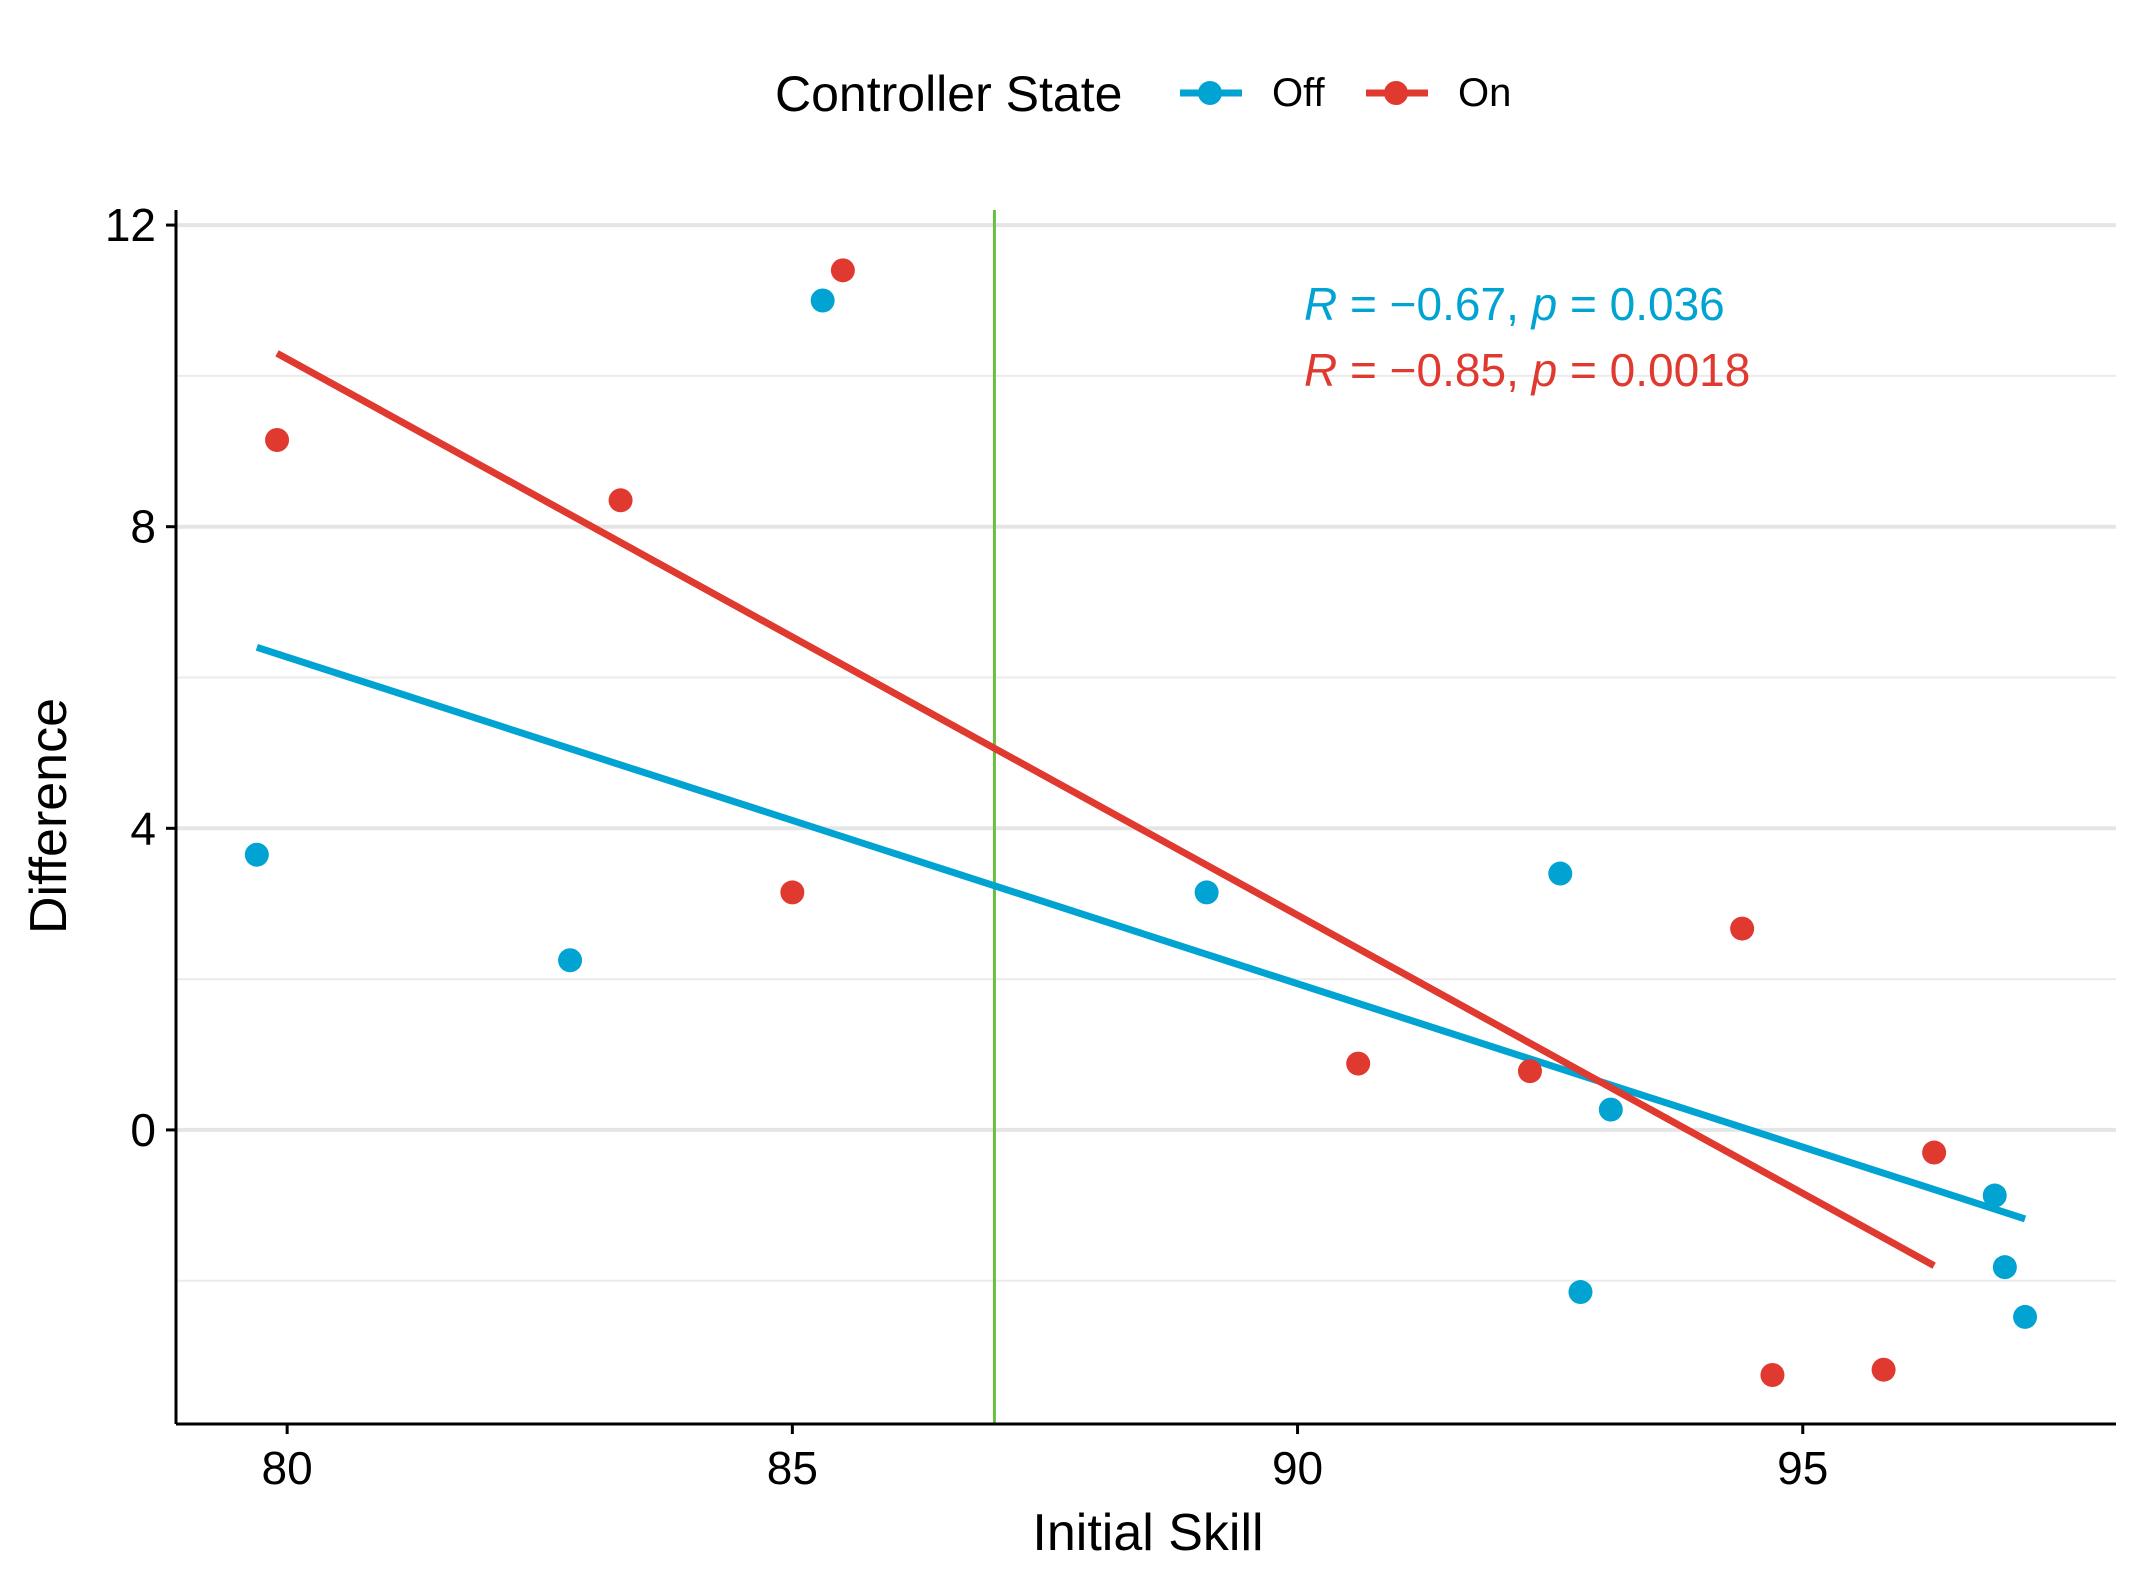  What do you see at coordinates (130, 225) in the screenshot?
I see `y-tick-label: 12` at bounding box center [130, 225].